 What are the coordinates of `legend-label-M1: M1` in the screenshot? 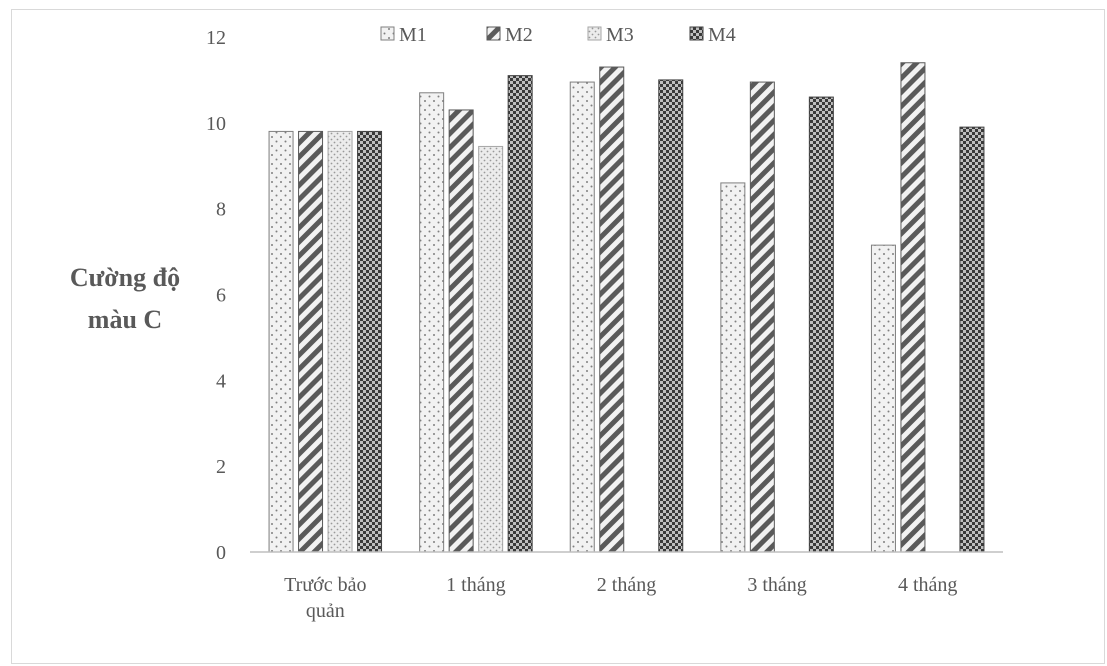 It's located at (413, 35).